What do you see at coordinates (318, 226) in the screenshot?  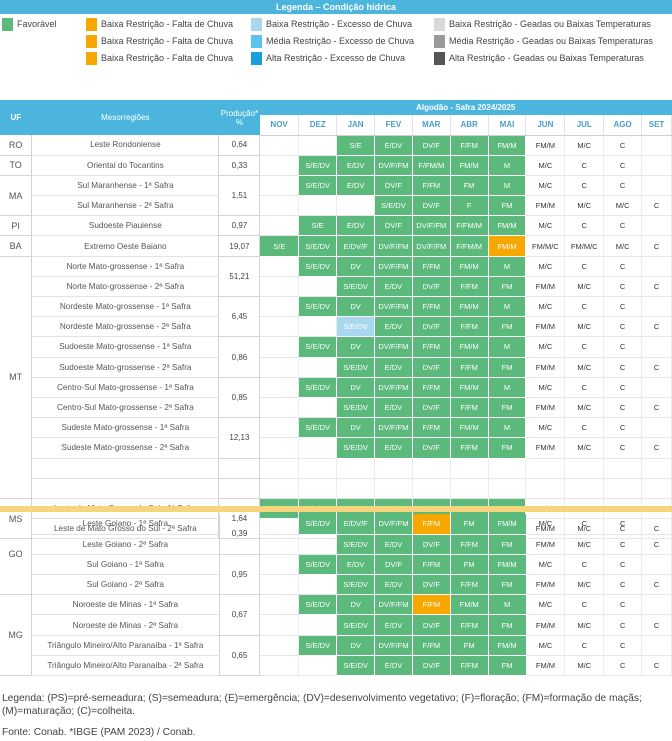 I see `stage-cell: S/E` at bounding box center [318, 226].